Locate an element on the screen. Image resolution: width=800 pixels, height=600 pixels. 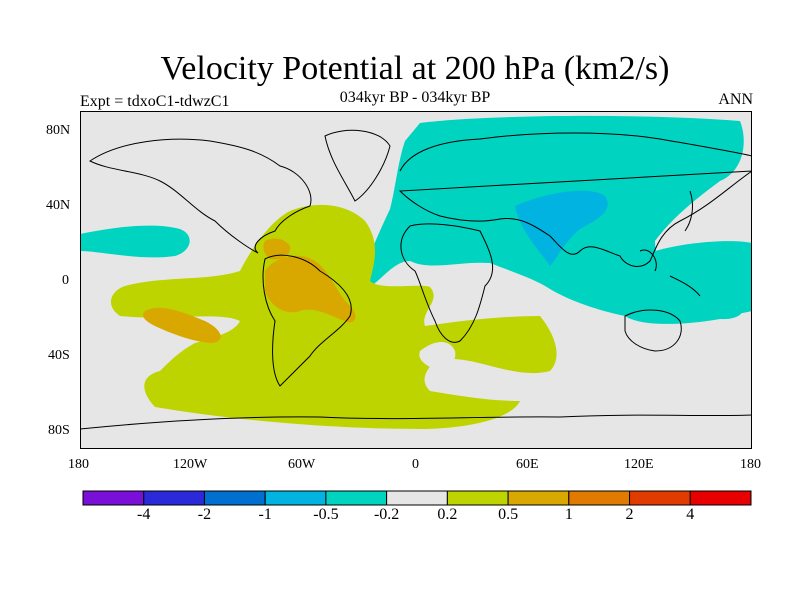
coastline-australia is located at coordinates (653, 330).